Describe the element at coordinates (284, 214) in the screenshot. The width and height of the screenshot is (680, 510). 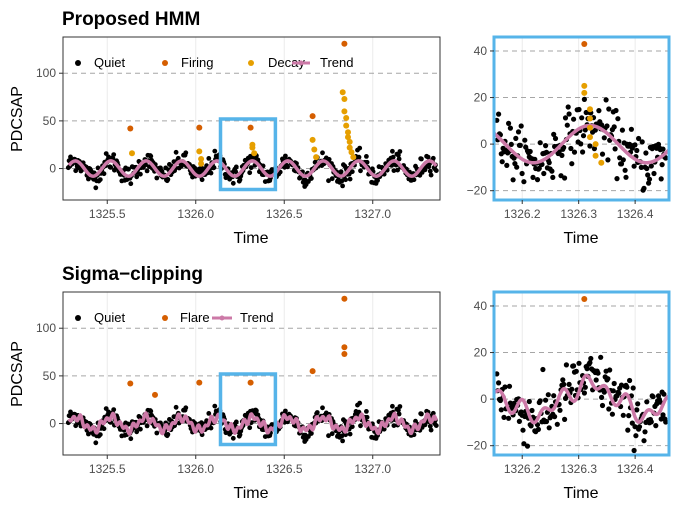
I see `x-tick-label: 1326.5` at that location.